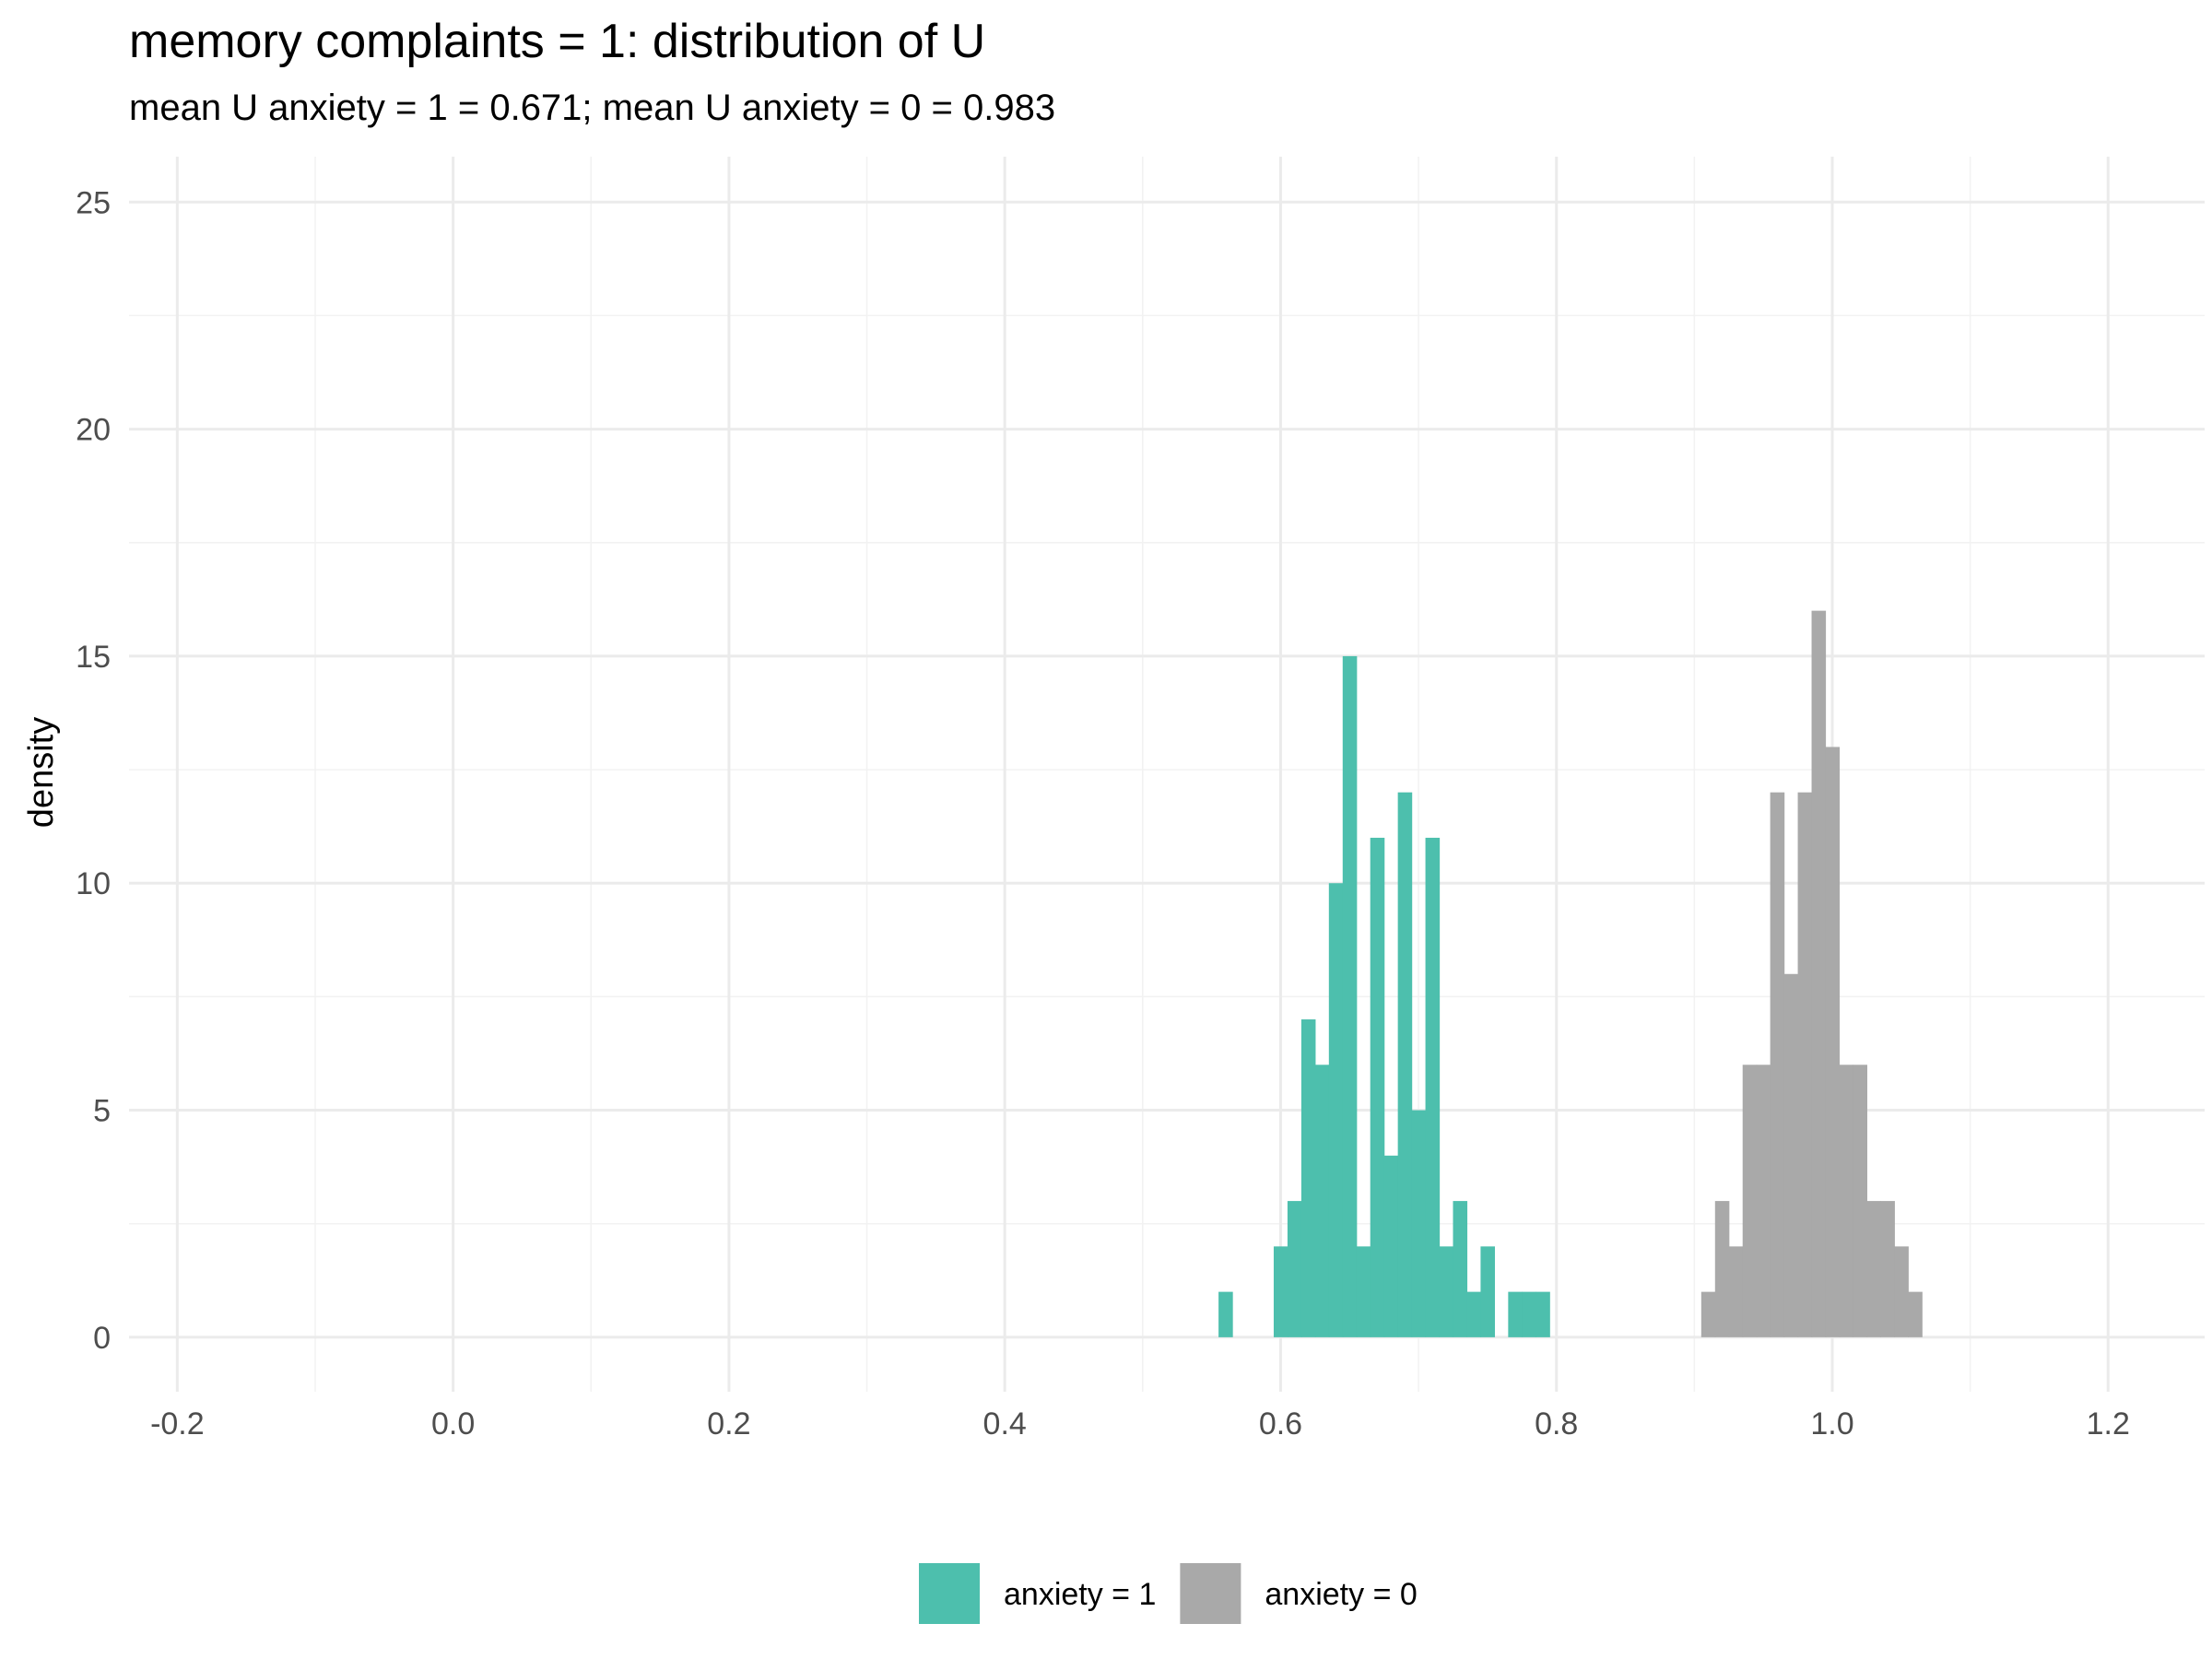 Image resolution: width=2212 pixels, height=1659 pixels. Describe the element at coordinates (1280, 1423) in the screenshot. I see `x-tick-label: 0.6` at that location.